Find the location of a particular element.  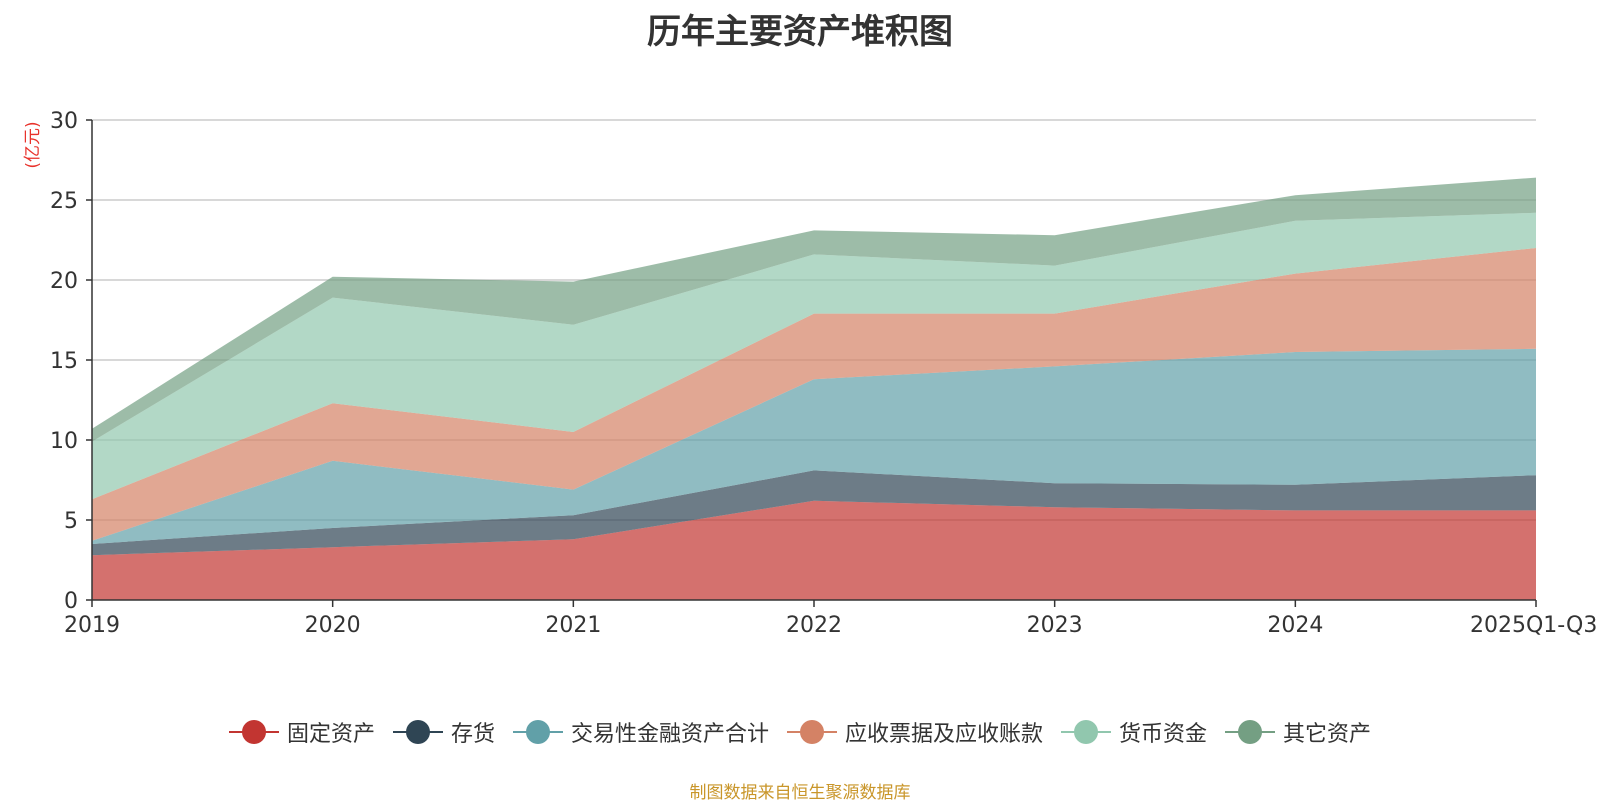

x-tick-label: 2023 is located at coordinates (1055, 625).